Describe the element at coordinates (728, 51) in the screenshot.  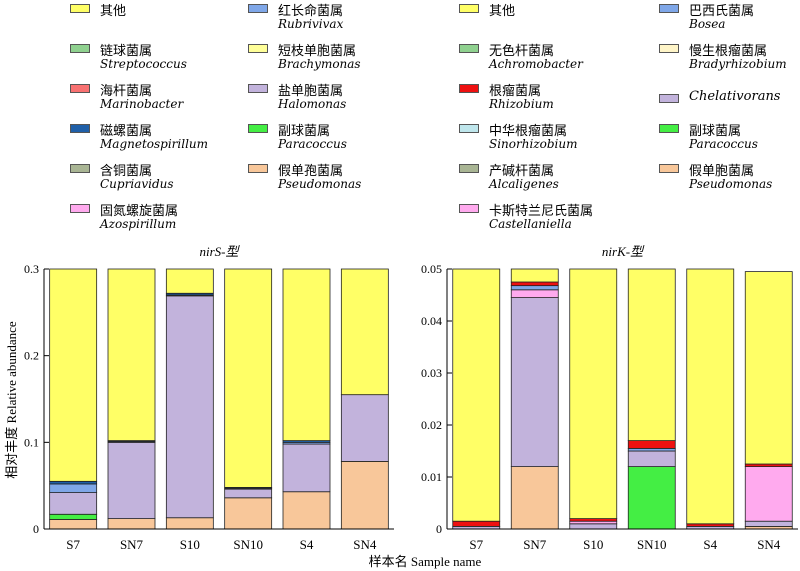
I see `legend-label-cn: 慢生根瘤菌属` at that location.